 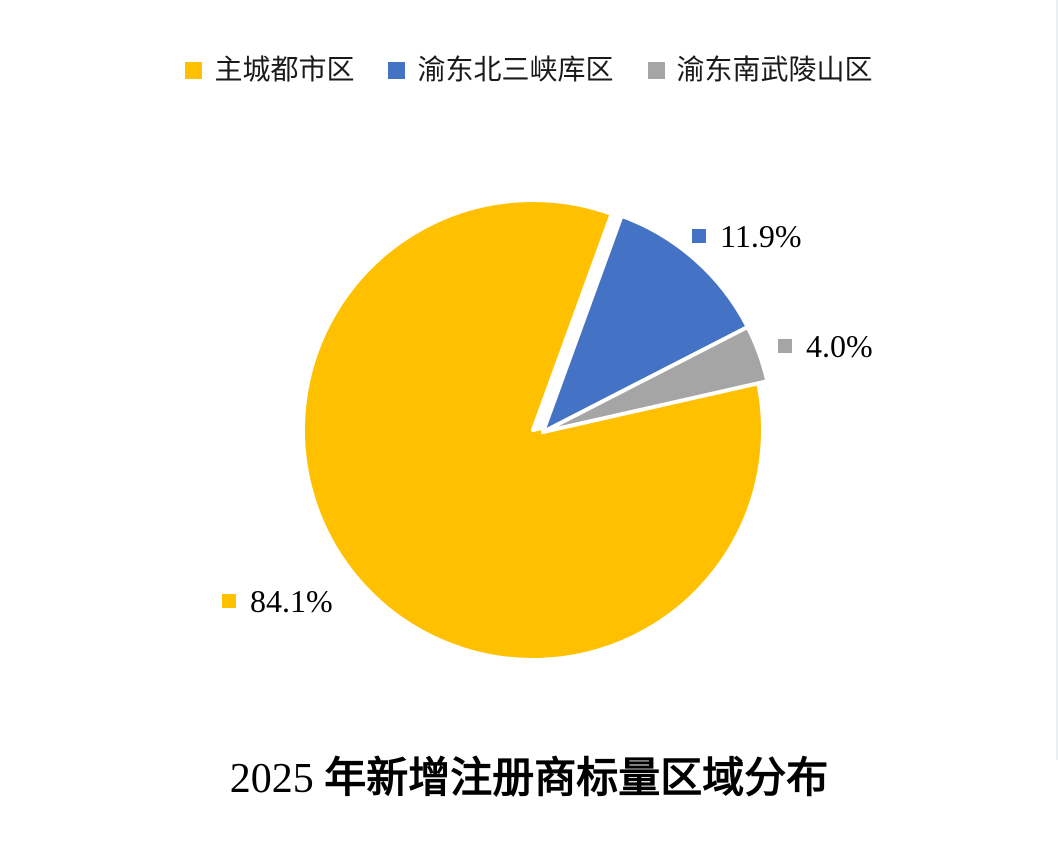 I want to click on label-marker-main-urban, so click(x=229, y=601).